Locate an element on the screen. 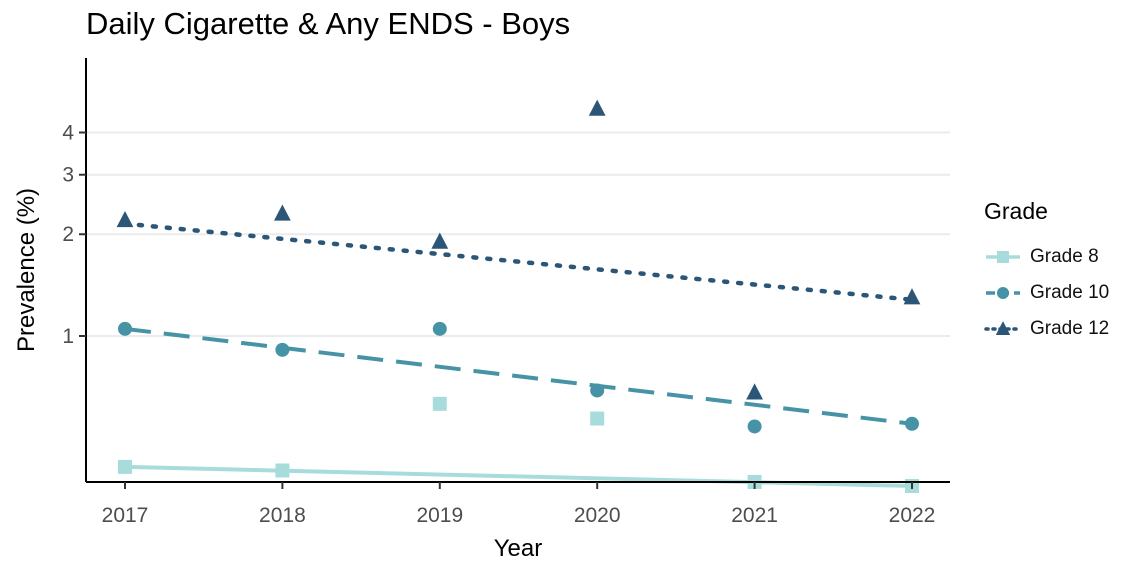 The image size is (1132, 562). point-grade-8-2019 is located at coordinates (439, 403).